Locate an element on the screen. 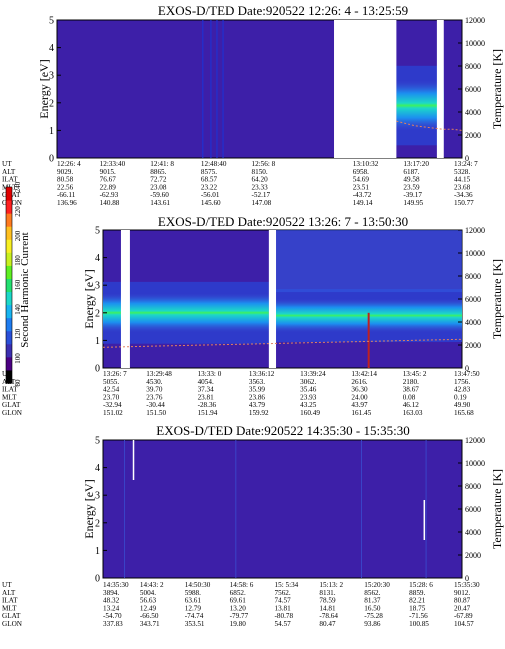  ephemeris-value: 4054. is located at coordinates (206, 382).